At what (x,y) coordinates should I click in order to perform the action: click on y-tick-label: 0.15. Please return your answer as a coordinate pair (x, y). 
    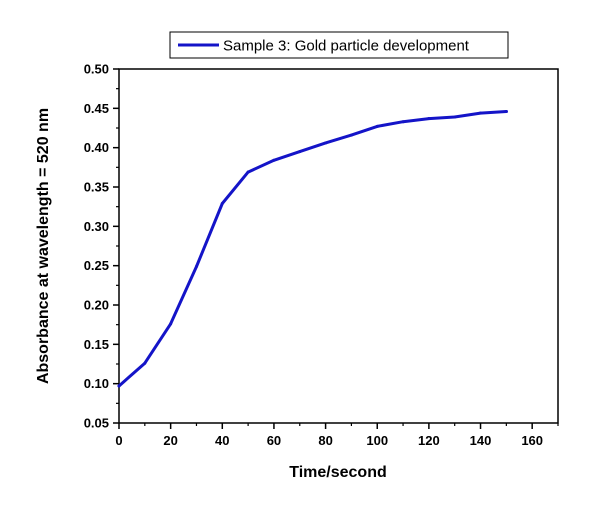
    Looking at the image, I should click on (96, 344).